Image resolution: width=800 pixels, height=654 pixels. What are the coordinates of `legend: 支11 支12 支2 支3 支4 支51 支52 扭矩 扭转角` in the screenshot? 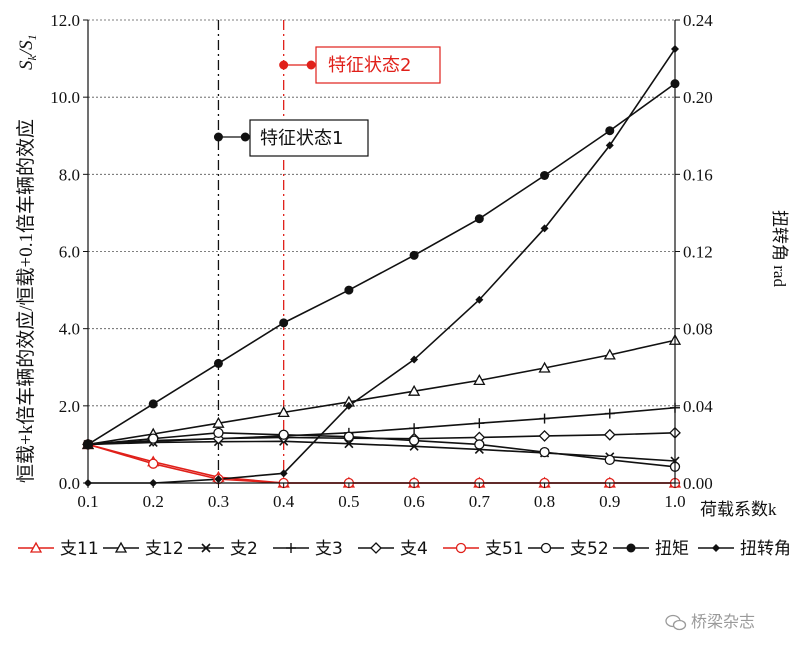 It's located at (404, 549).